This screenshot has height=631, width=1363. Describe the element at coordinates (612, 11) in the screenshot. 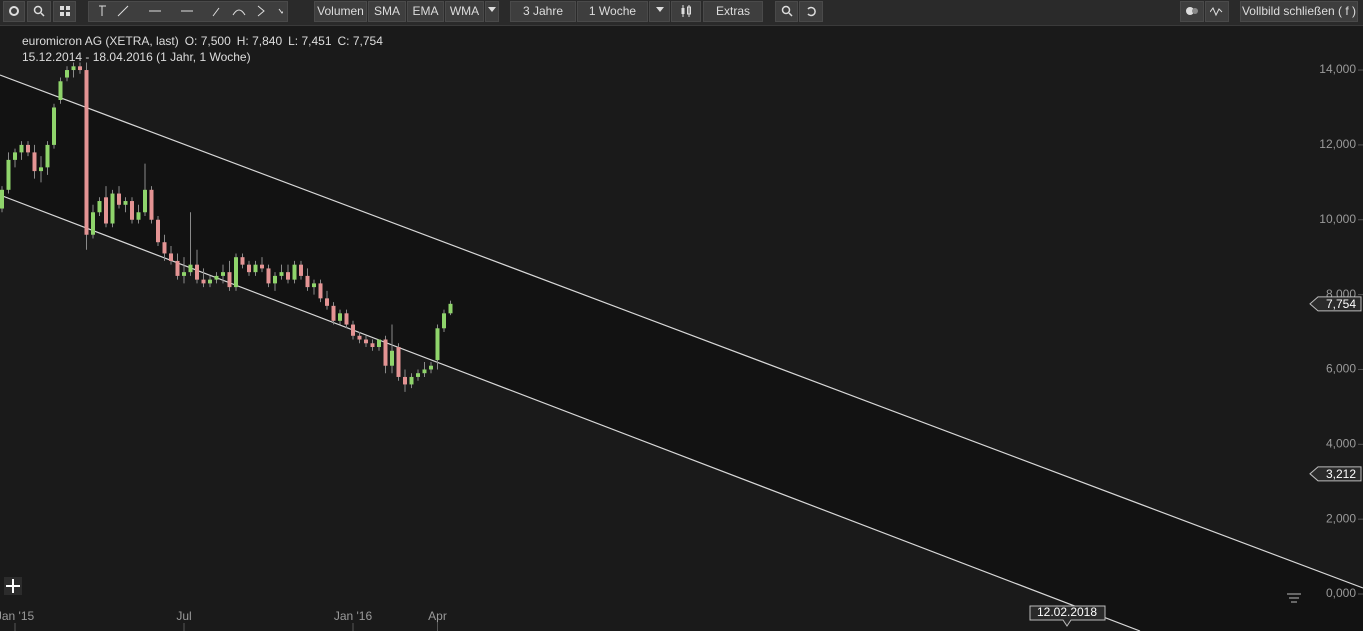

I see `interval-select: 1 Woche` at that location.